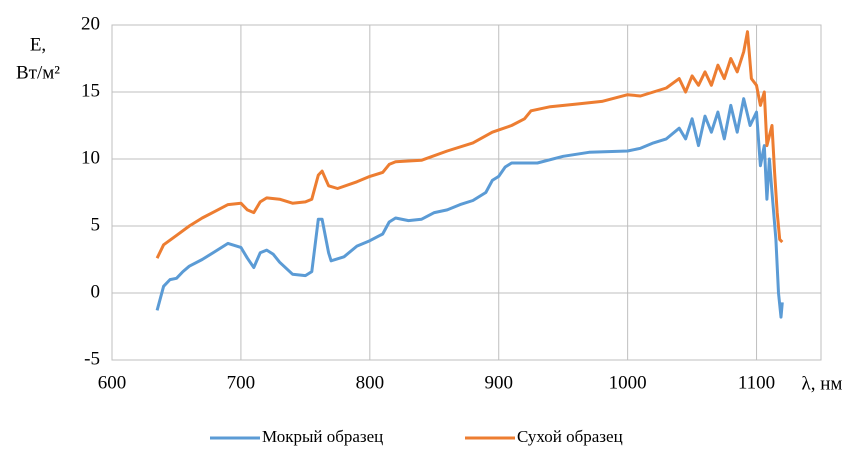  What do you see at coordinates (90, 157) in the screenshot?
I see `y-tick-label: 10` at bounding box center [90, 157].